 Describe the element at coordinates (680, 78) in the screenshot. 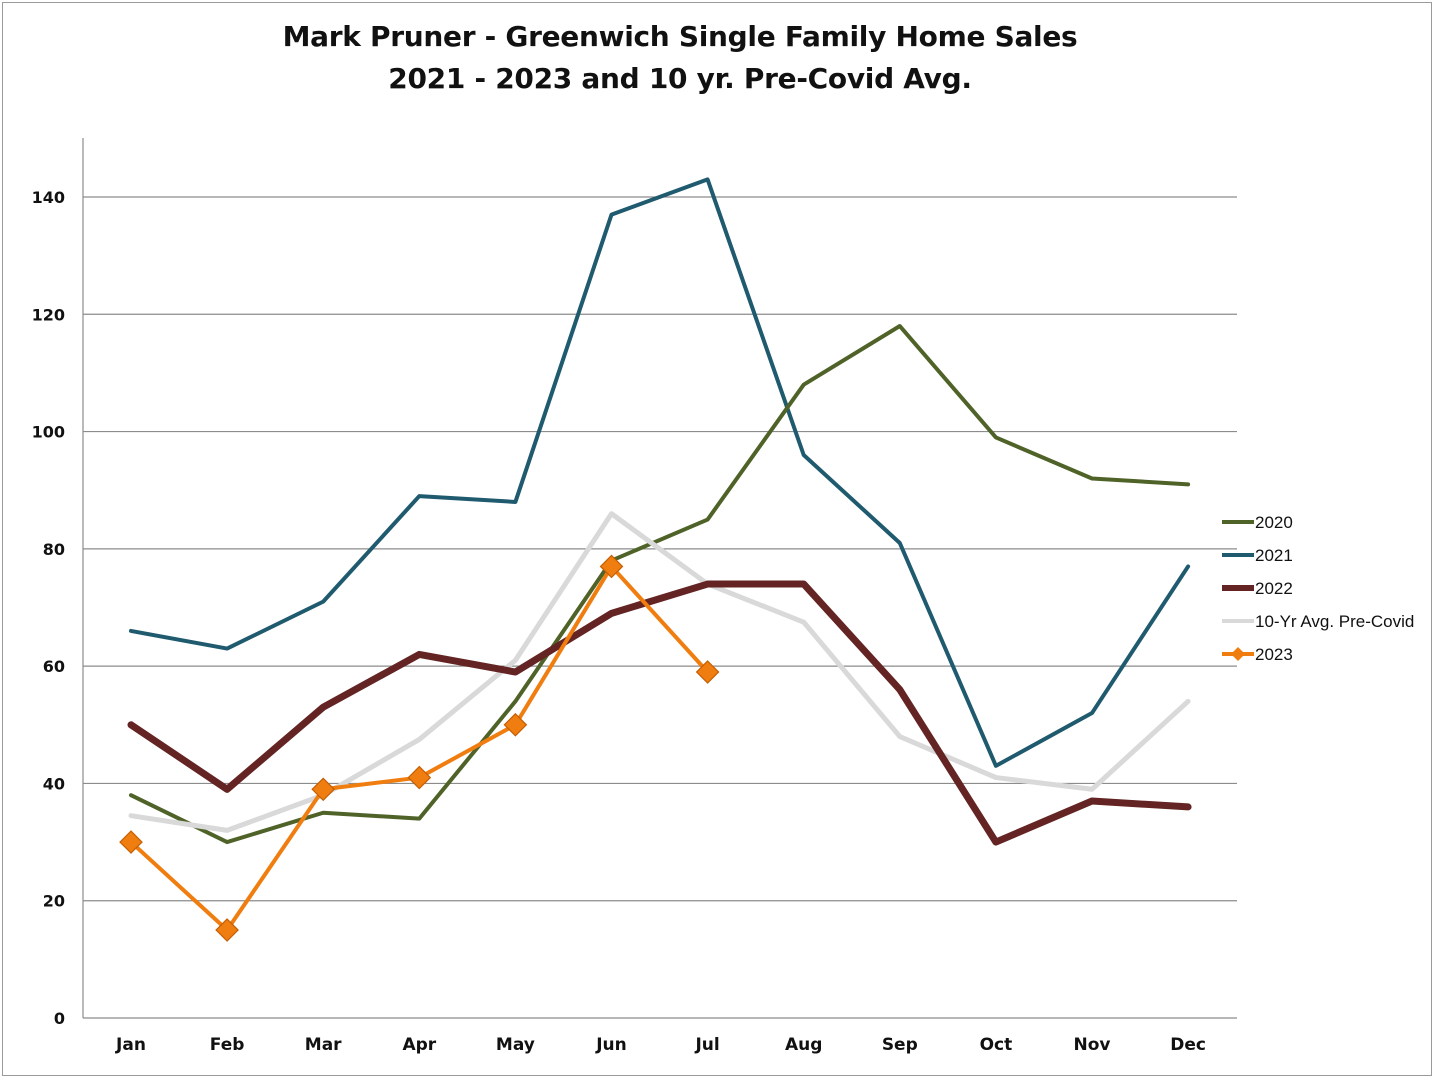

I see `chart-subtitle: 2021 - 2023 and 10 yr. Pre-Covid Avg.` at that location.